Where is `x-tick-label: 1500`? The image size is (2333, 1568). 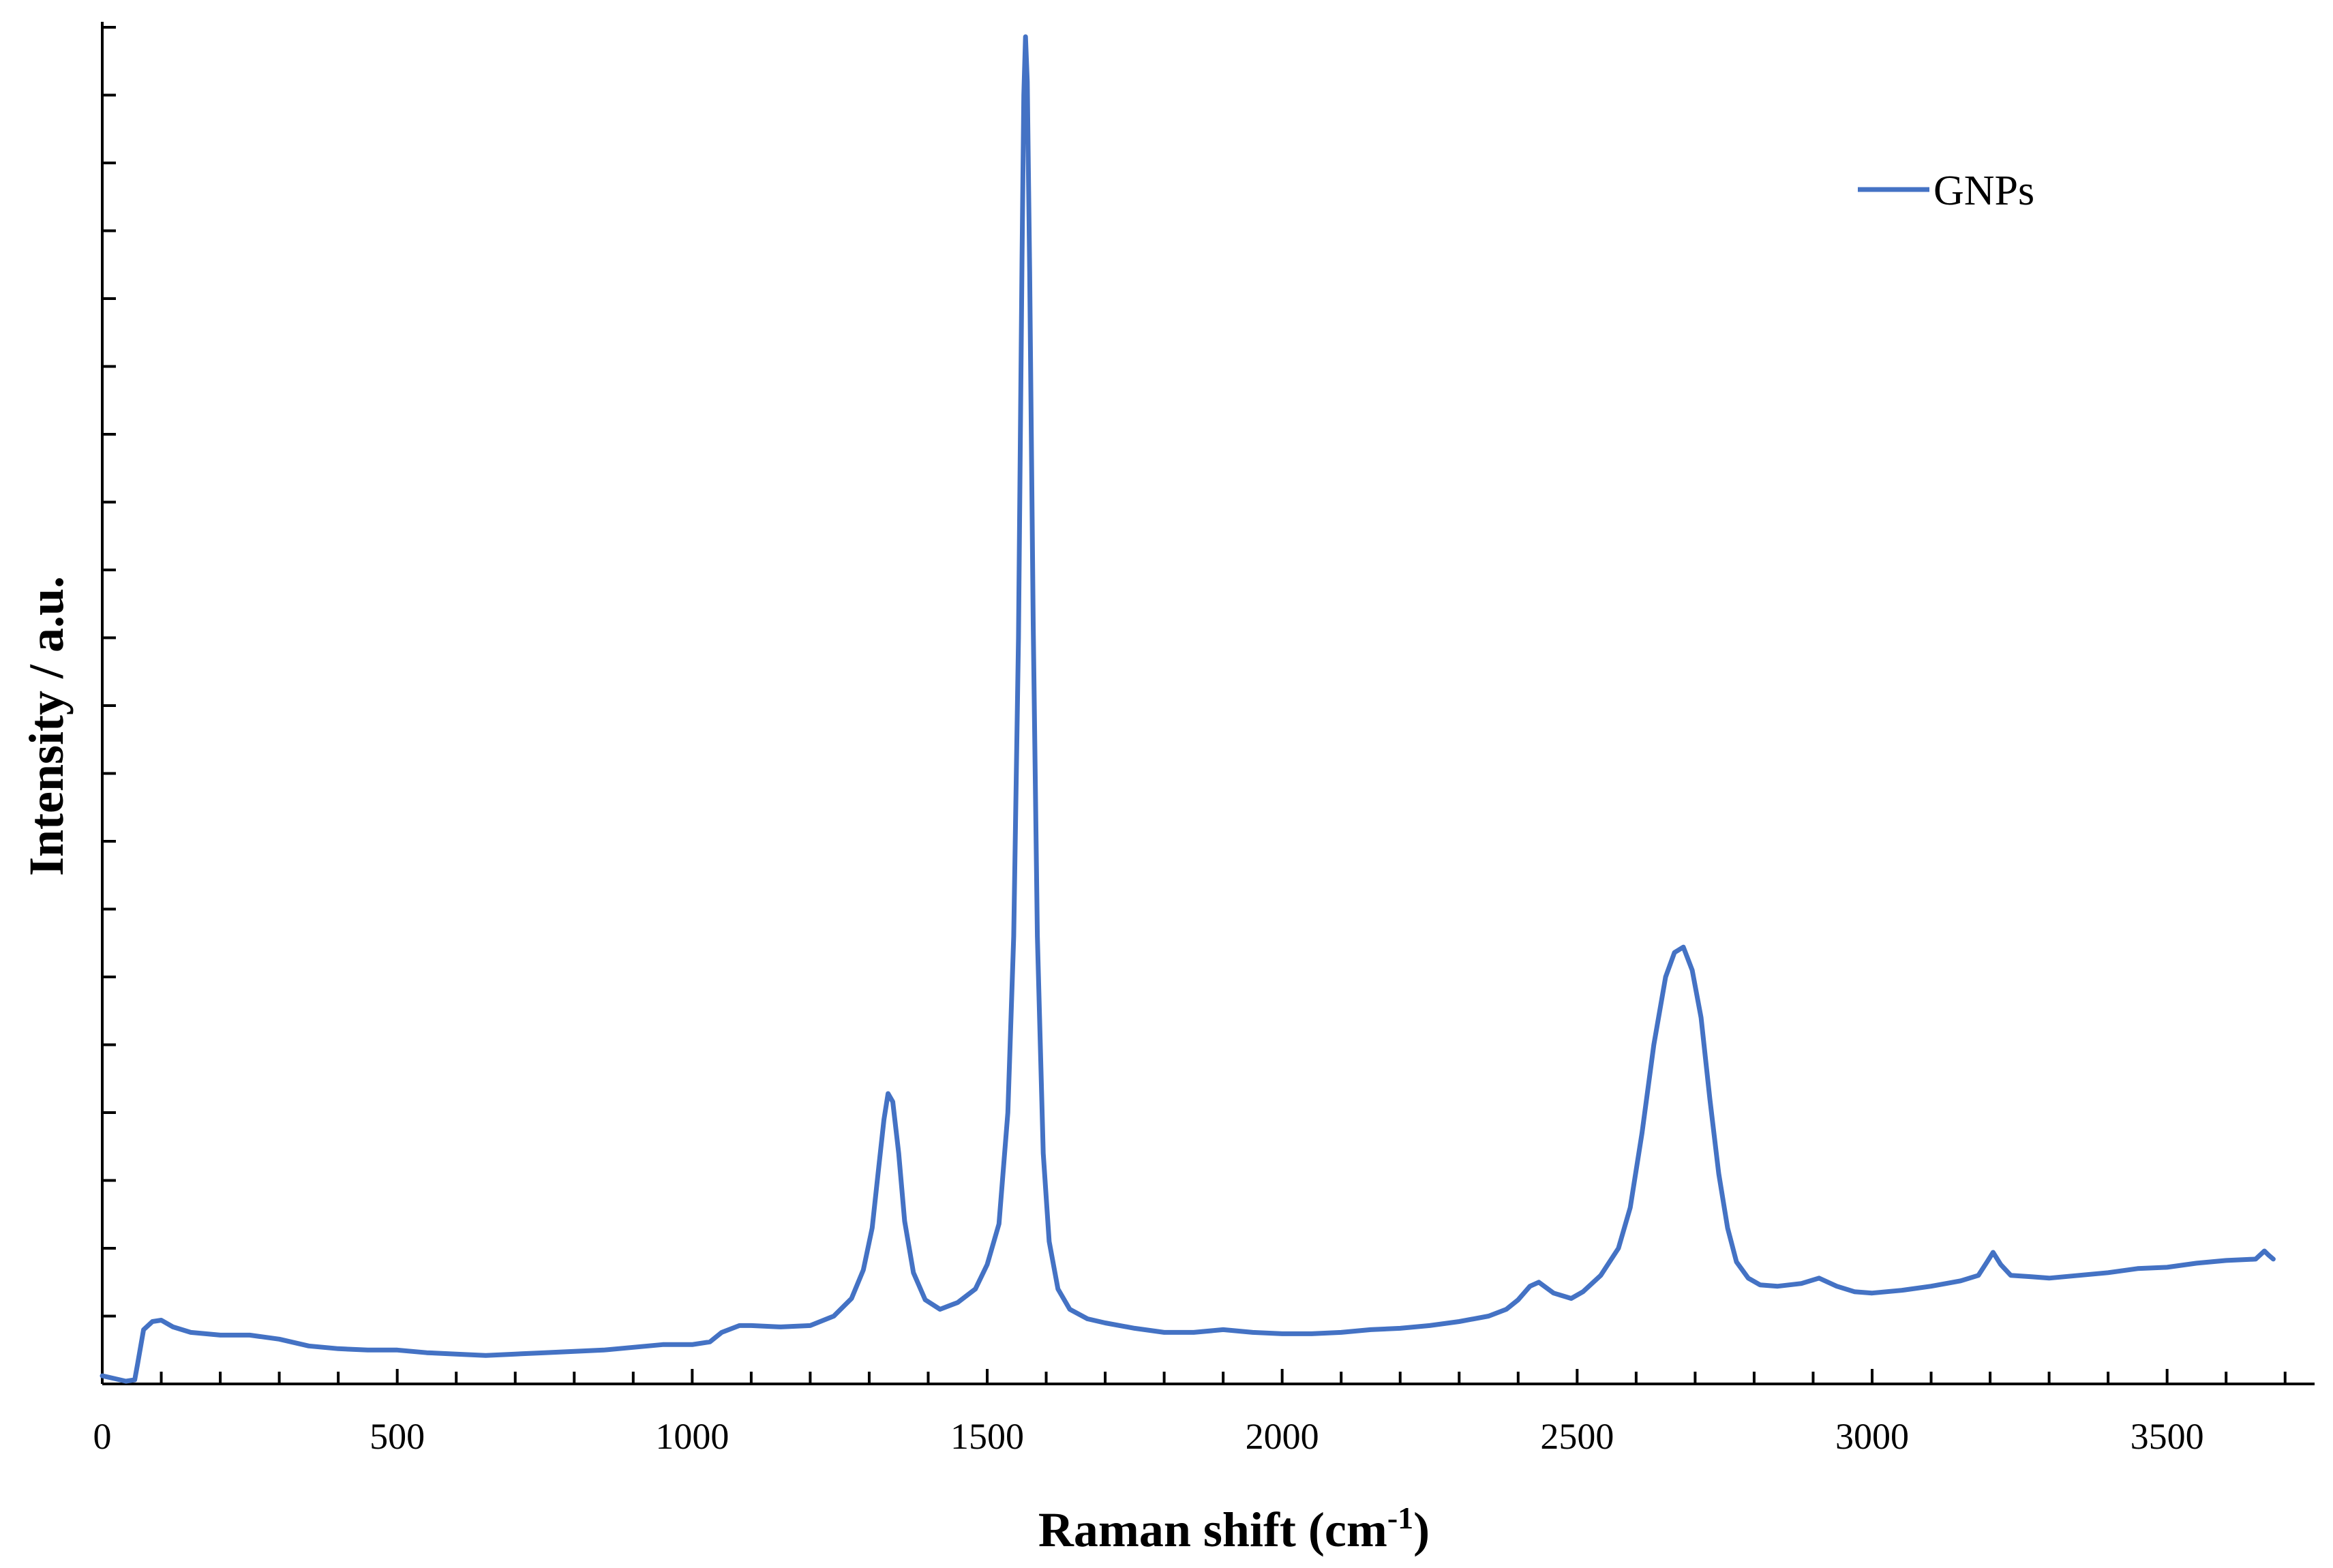 x-tick-label: 1500 is located at coordinates (987, 1436).